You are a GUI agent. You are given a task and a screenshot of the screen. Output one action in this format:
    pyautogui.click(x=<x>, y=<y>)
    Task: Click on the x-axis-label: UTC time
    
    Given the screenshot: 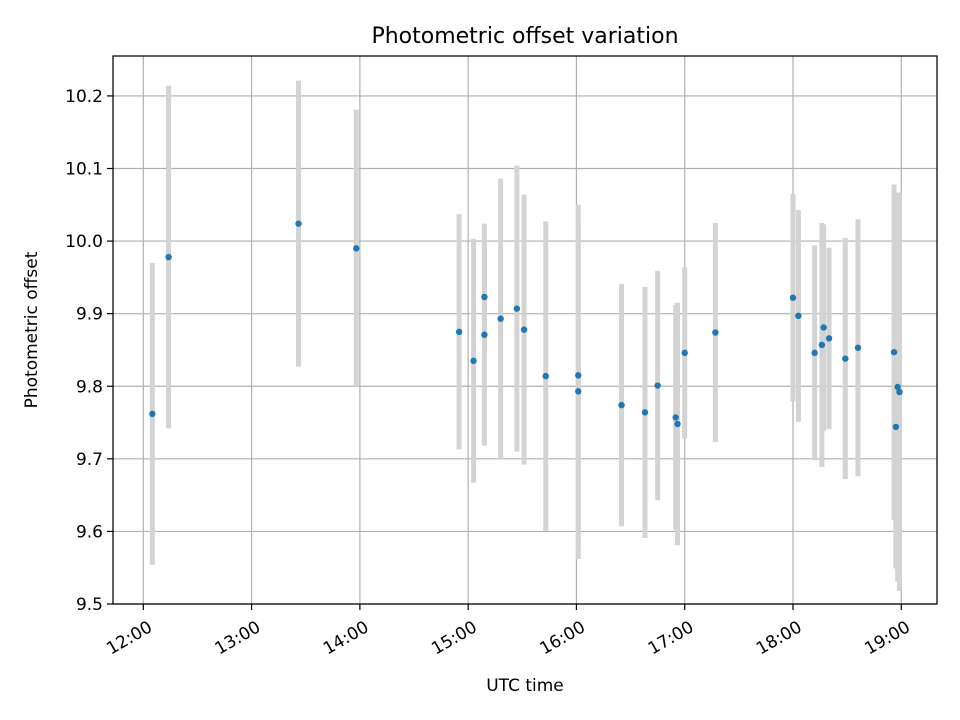 What is the action you would take?
    pyautogui.click(x=525, y=686)
    